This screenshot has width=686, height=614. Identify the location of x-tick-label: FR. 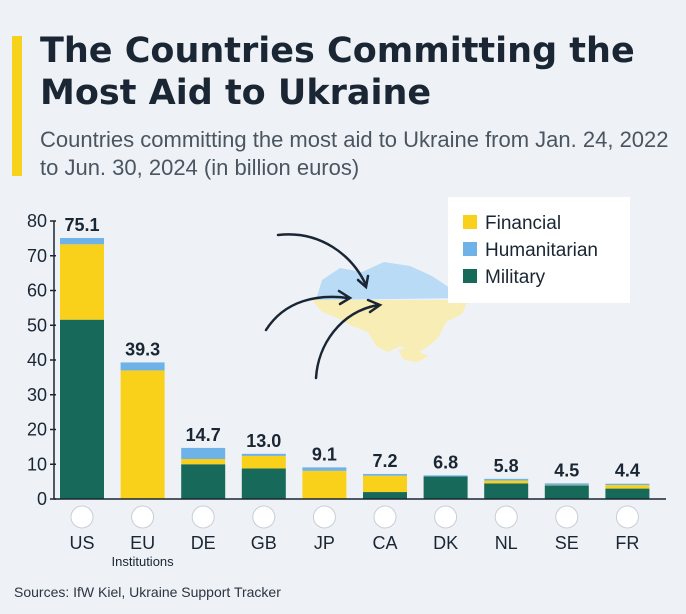
(627, 543).